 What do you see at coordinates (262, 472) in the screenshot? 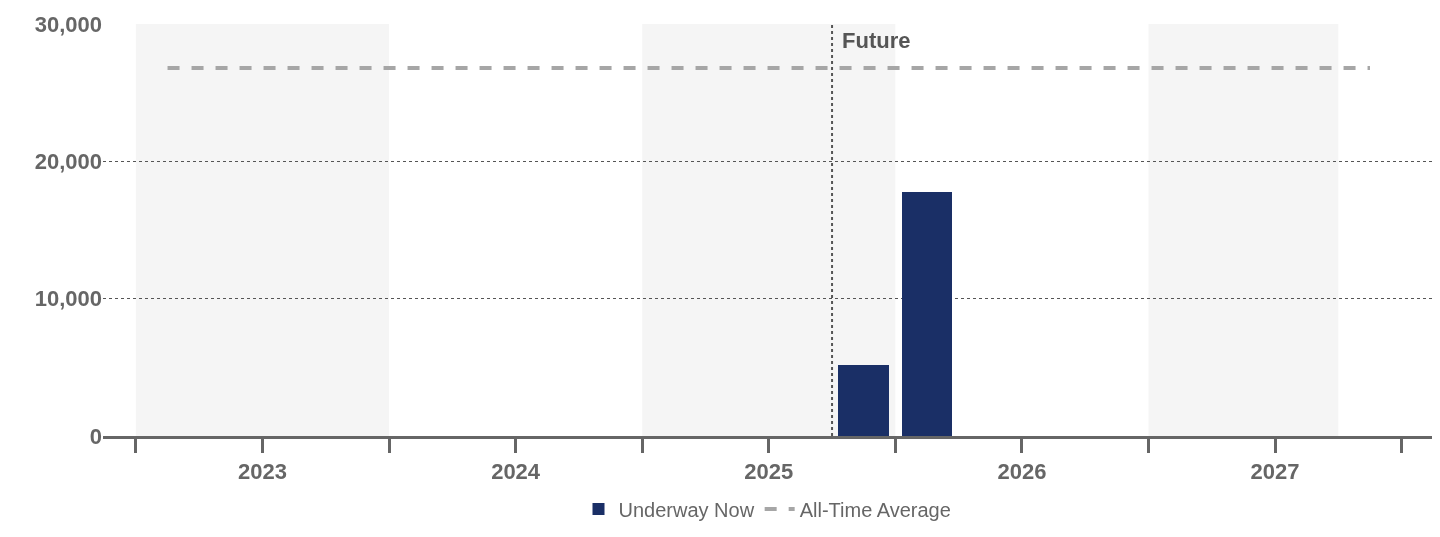
I see `x-tick-label: 2023` at bounding box center [262, 472].